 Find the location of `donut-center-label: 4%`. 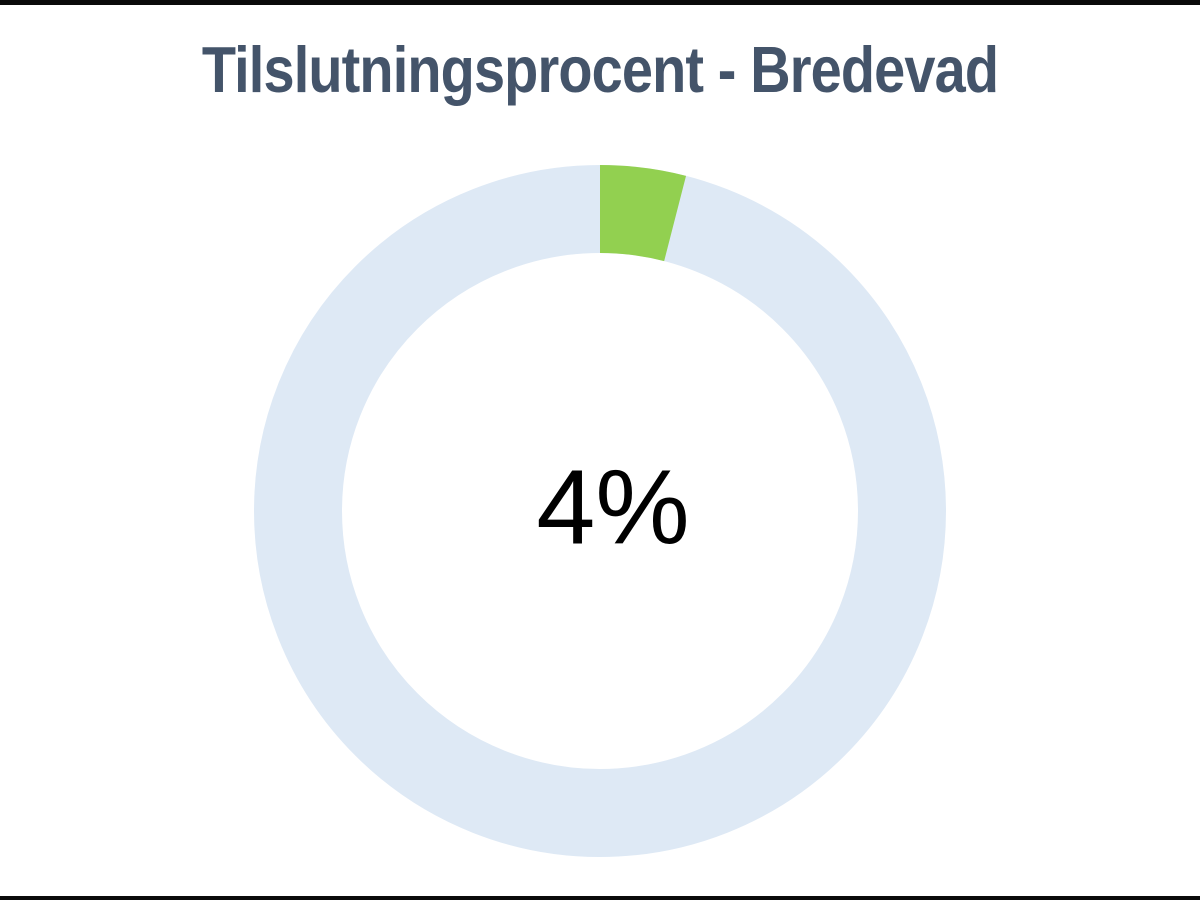

donut-center-label: 4% is located at coordinates (613, 507).